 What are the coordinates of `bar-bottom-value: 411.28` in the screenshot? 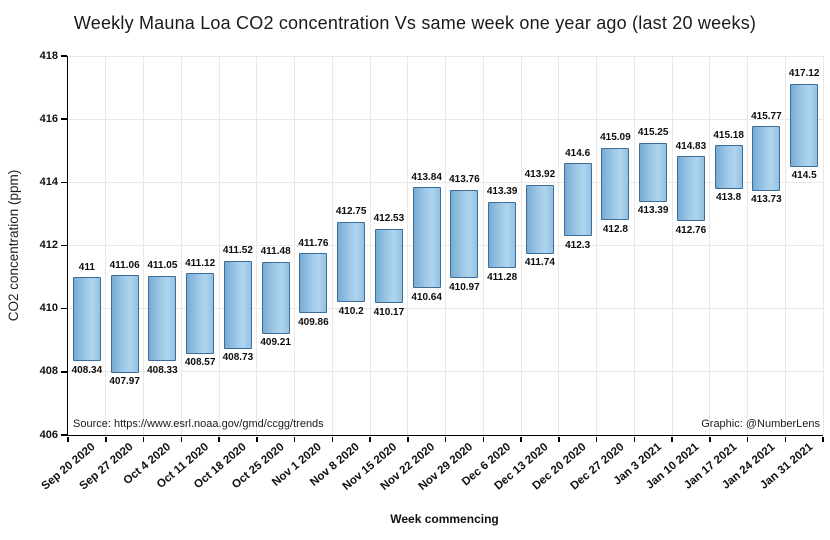 It's located at (502, 277).